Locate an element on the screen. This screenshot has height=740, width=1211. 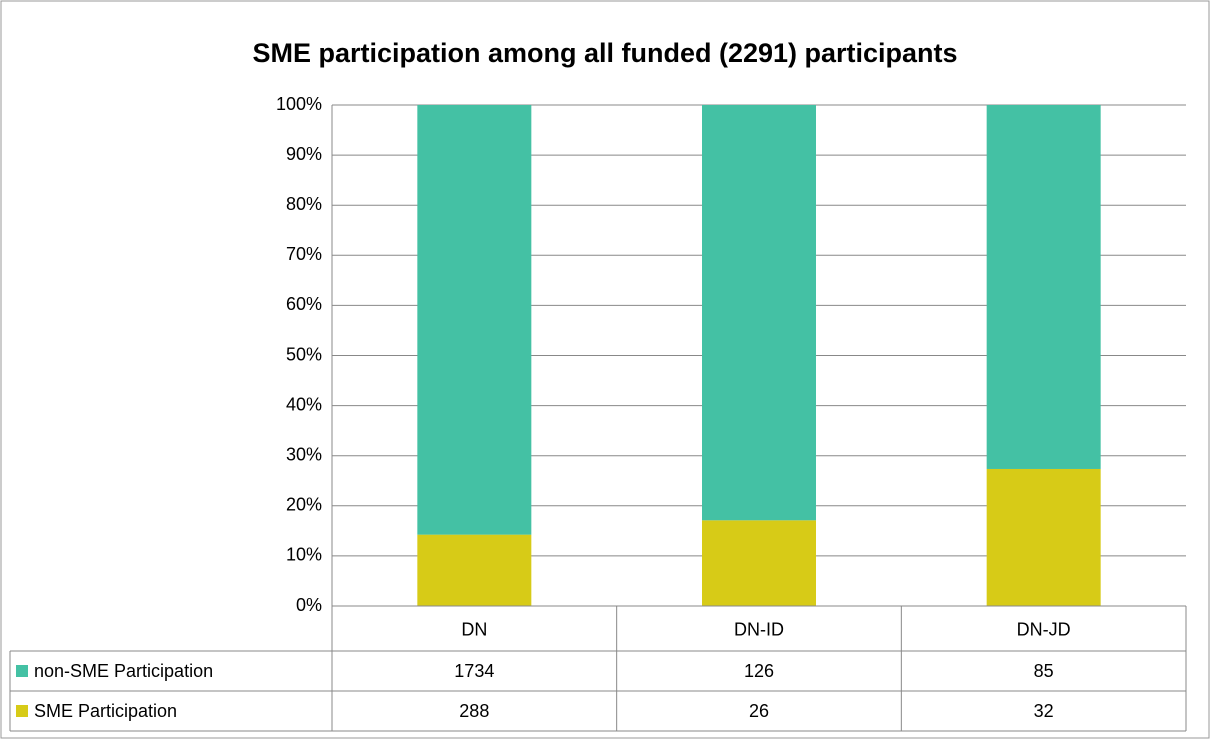
y-tick-label: 100% is located at coordinates (299, 104).